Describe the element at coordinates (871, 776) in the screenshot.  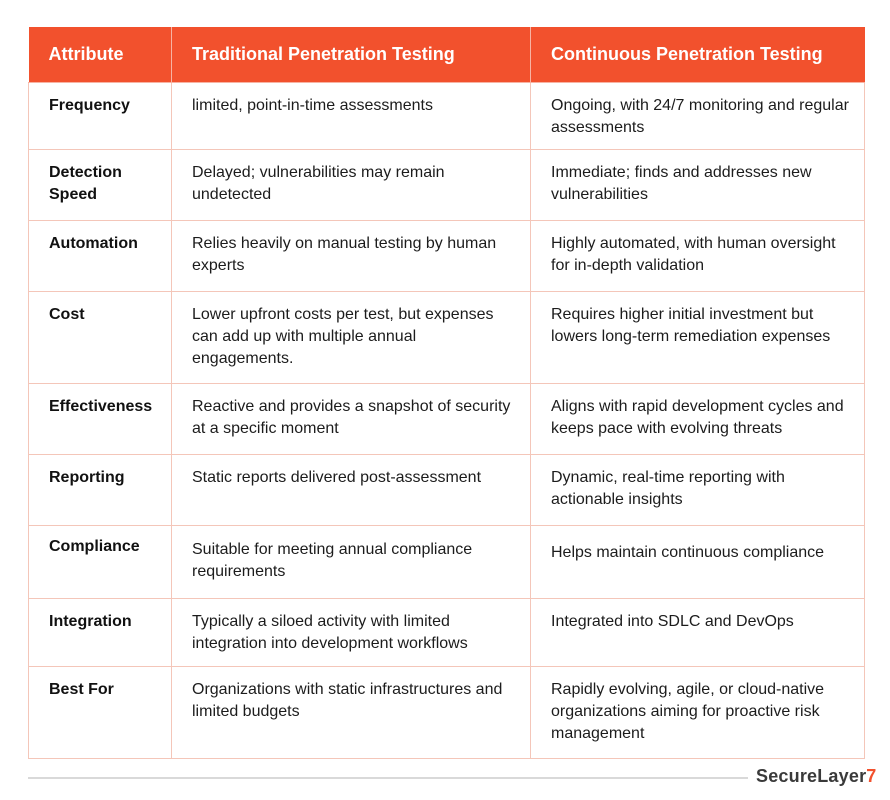
I see `logo-accent: 7` at that location.